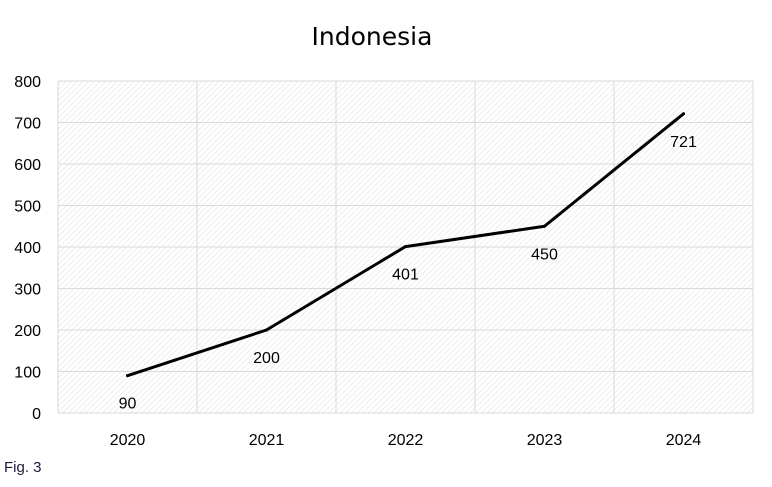 The image size is (772, 487). What do you see at coordinates (372, 36) in the screenshot?
I see `chart-title: Indonesia` at bounding box center [372, 36].